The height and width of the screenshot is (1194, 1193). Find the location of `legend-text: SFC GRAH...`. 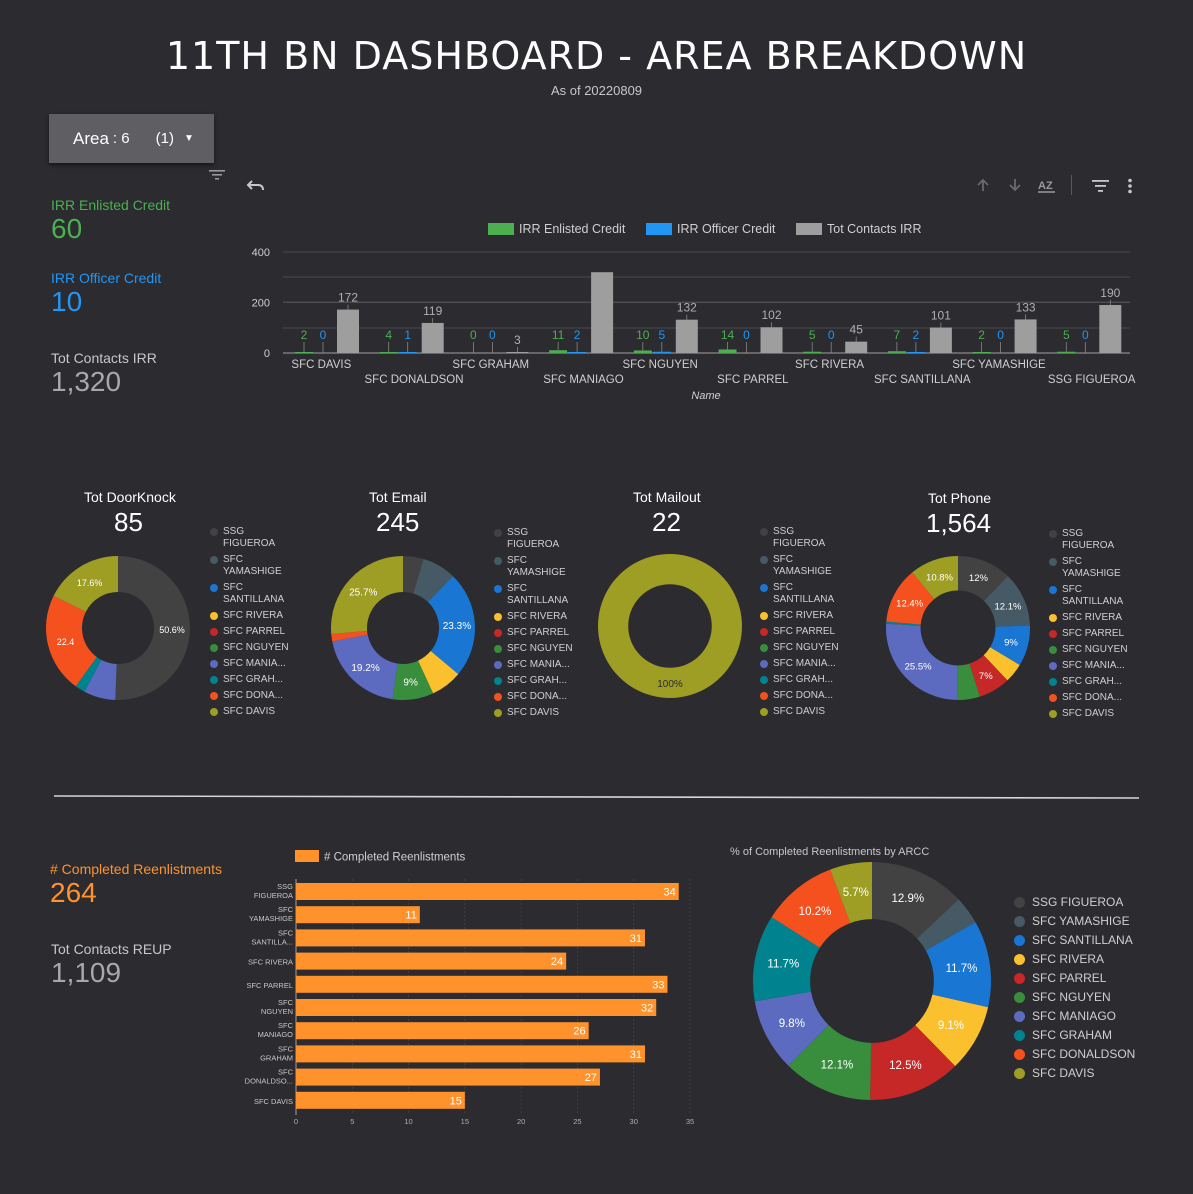

legend-text: SFC GRAH... is located at coordinates (1092, 681).